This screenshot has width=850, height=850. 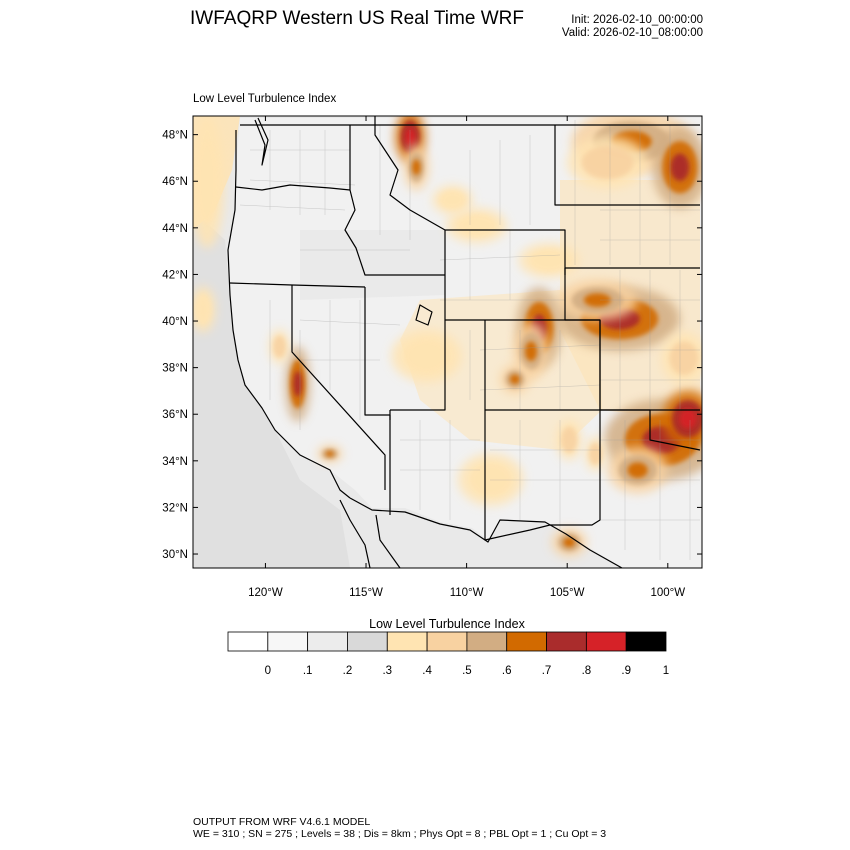 I want to click on ne-west-border, so click(x=582, y=294).